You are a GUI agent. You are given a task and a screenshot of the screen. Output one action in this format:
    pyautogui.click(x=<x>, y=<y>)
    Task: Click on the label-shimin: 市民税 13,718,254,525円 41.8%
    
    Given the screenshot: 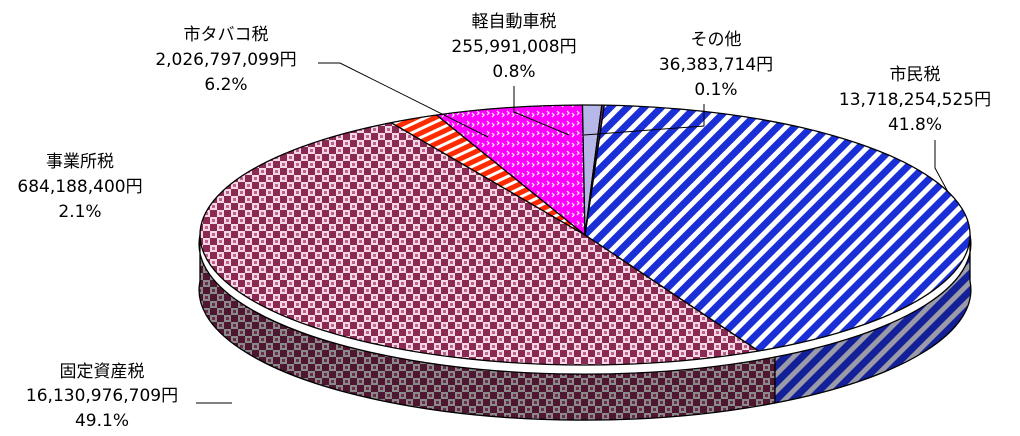 What is the action you would take?
    pyautogui.click(x=915, y=100)
    